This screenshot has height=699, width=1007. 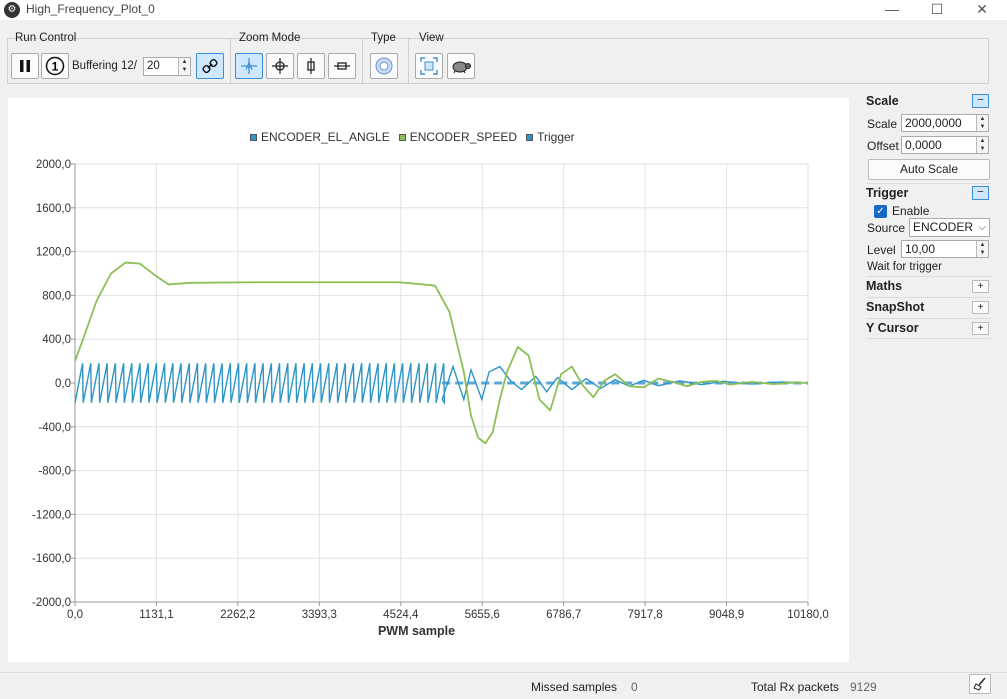 What do you see at coordinates (945, 249) in the screenshot?
I see `level-input: 10,00 ▲ ▼` at bounding box center [945, 249].